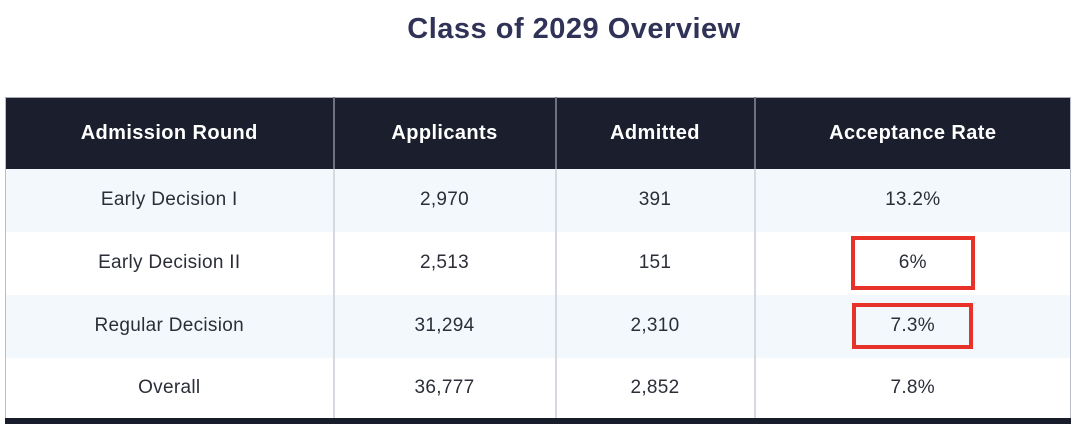  I want to click on admitted-cell: 2,310, so click(654, 326).